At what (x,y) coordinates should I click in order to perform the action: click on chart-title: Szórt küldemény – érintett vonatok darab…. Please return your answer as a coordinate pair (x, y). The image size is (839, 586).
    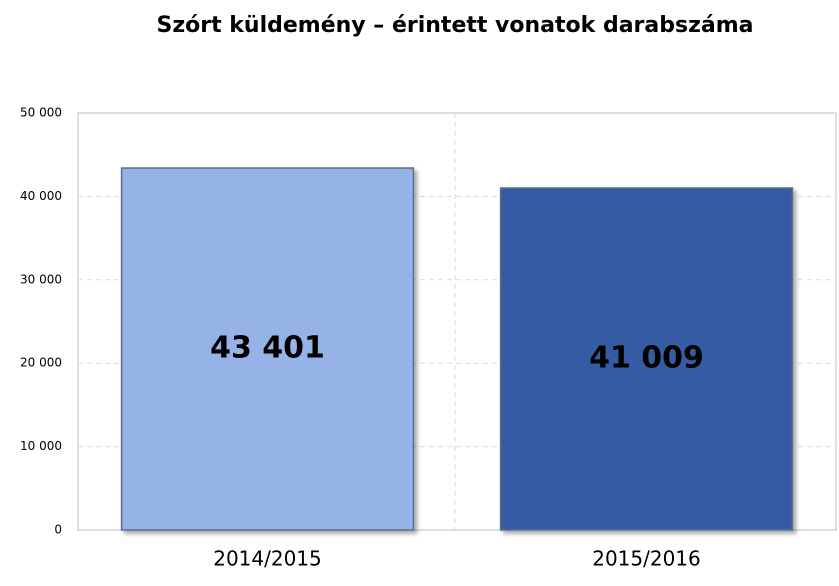
    Looking at the image, I should click on (455, 25).